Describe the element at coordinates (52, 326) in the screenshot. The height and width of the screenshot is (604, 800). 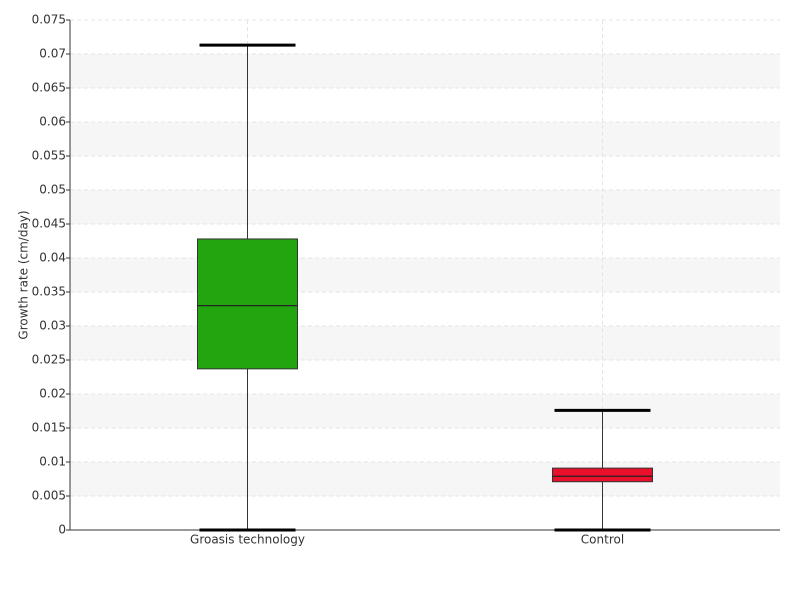
I see `y-tick-label: 0.03` at that location.